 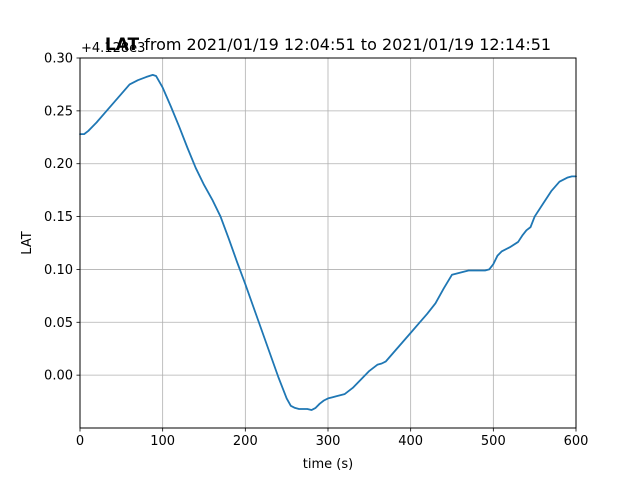 I want to click on y-tick-label: 0.30, so click(x=58, y=59).